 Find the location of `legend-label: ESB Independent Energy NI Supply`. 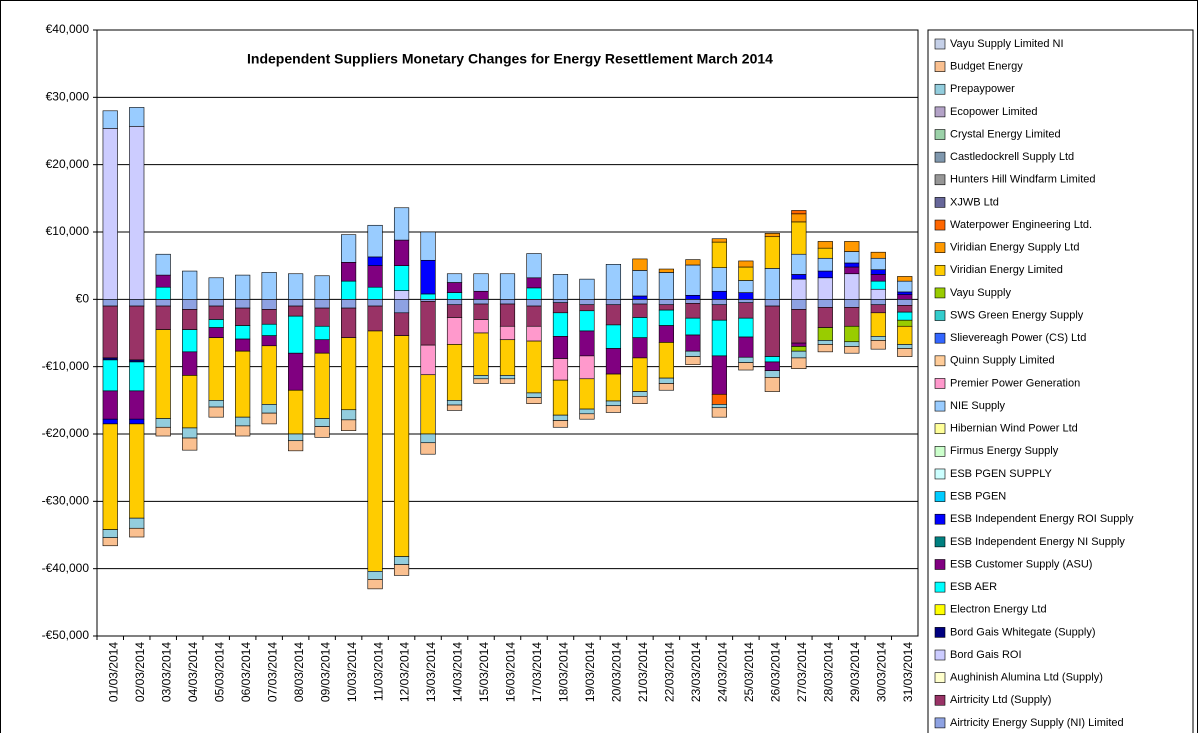

legend-label: ESB Independent Energy NI Supply is located at coordinates (1037, 542).